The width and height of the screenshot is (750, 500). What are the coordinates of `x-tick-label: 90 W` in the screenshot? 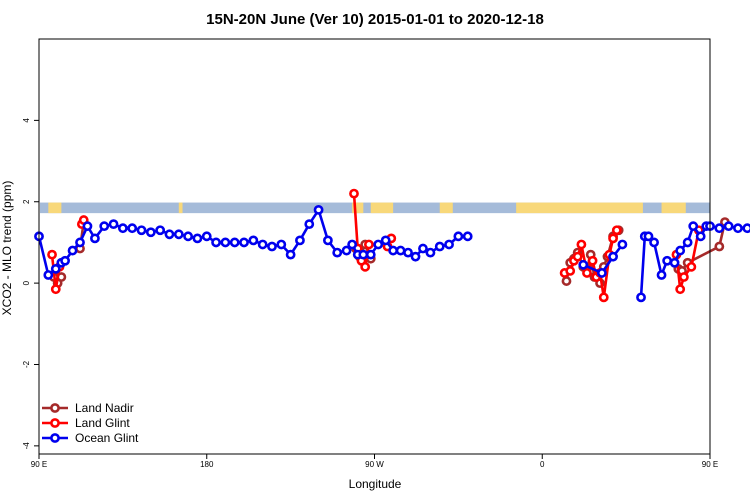 It's located at (374, 464).